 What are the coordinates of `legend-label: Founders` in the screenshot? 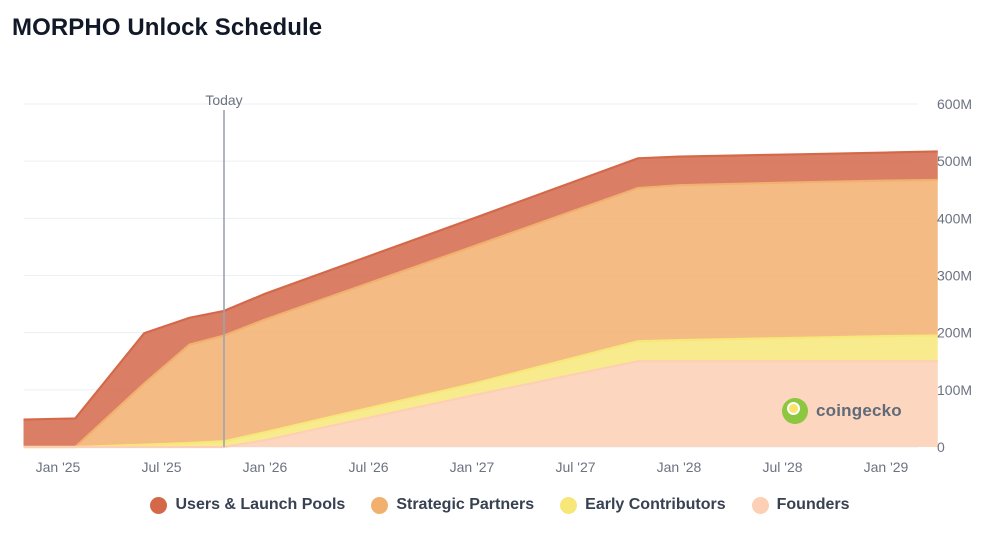 It's located at (813, 504).